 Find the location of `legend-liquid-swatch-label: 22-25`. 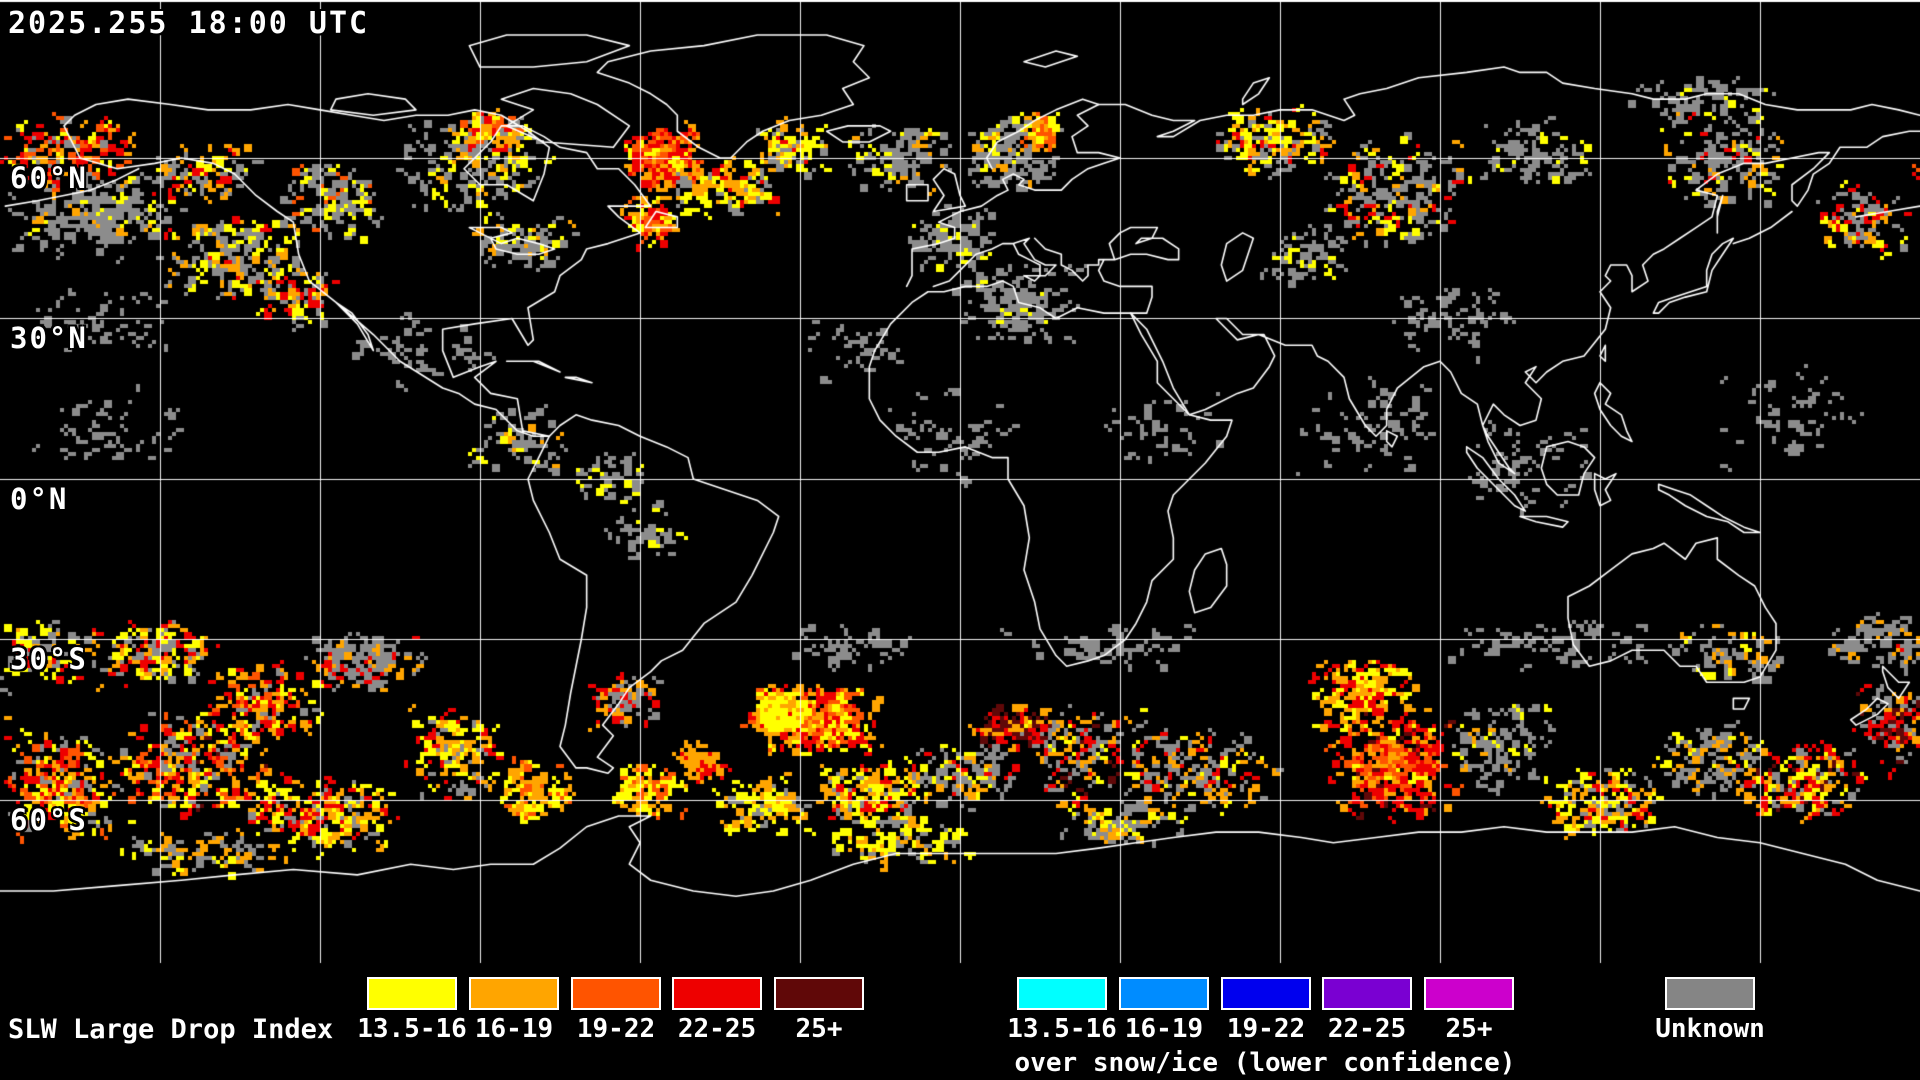

legend-liquid-swatch-label: 22-25 is located at coordinates (717, 1029).